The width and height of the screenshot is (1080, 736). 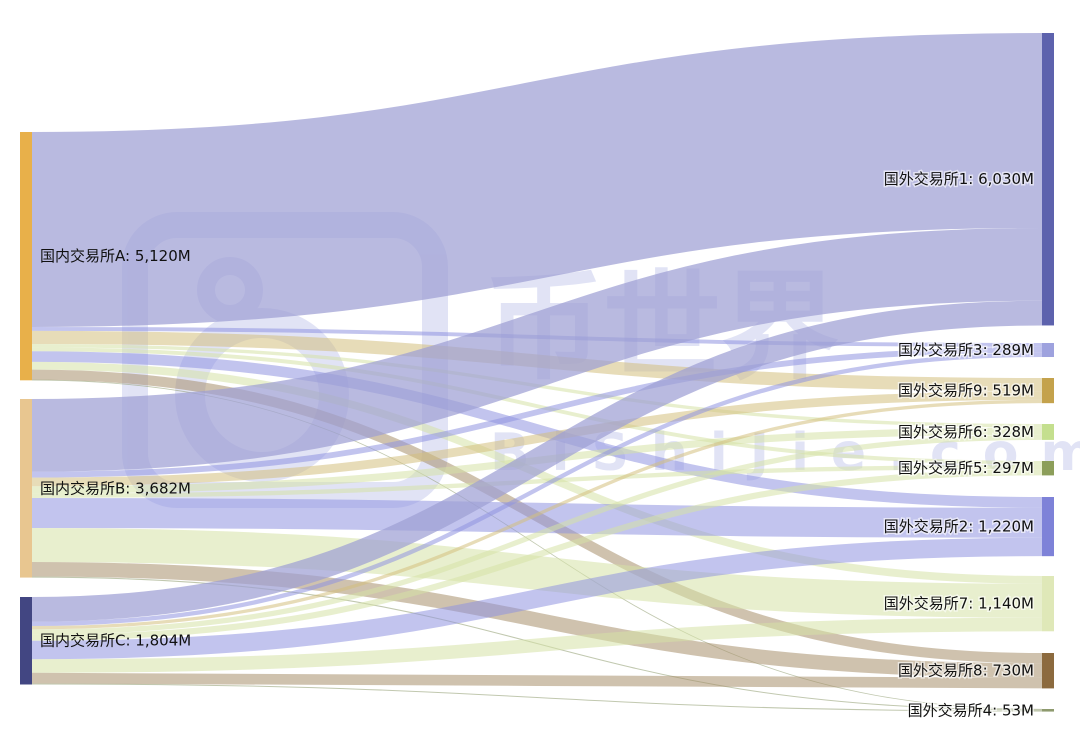 What do you see at coordinates (959, 179) in the screenshot?
I see `target-label-1: 国外交易所1: 6,030M` at bounding box center [959, 179].